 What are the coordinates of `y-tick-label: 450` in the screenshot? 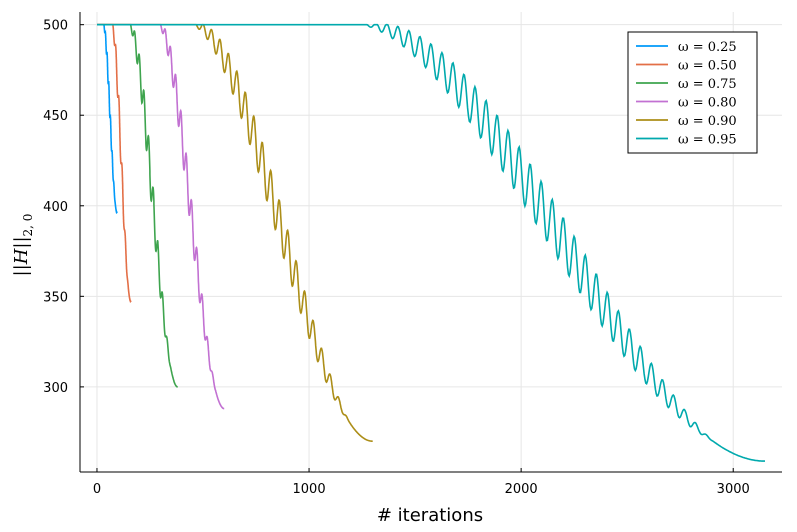 It's located at (55, 116).